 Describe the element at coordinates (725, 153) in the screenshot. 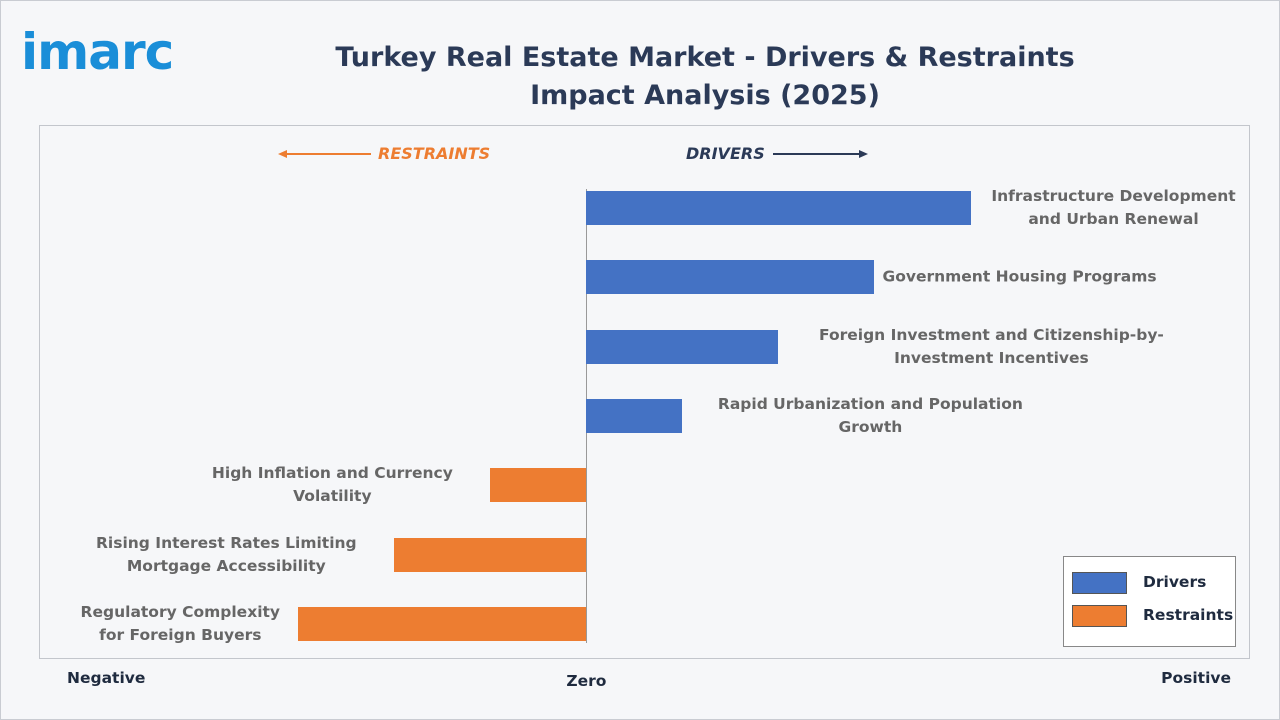

I see `annotation: DRIVERS` at that location.